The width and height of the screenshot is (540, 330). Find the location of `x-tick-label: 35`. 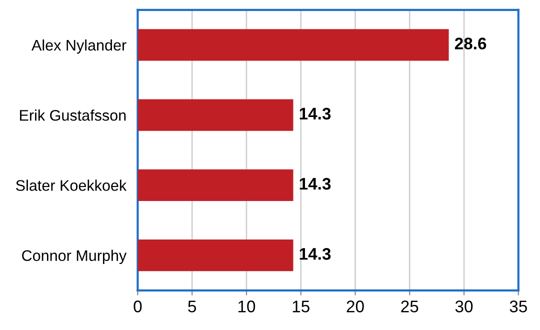

x-tick-label: 35 is located at coordinates (518, 306).